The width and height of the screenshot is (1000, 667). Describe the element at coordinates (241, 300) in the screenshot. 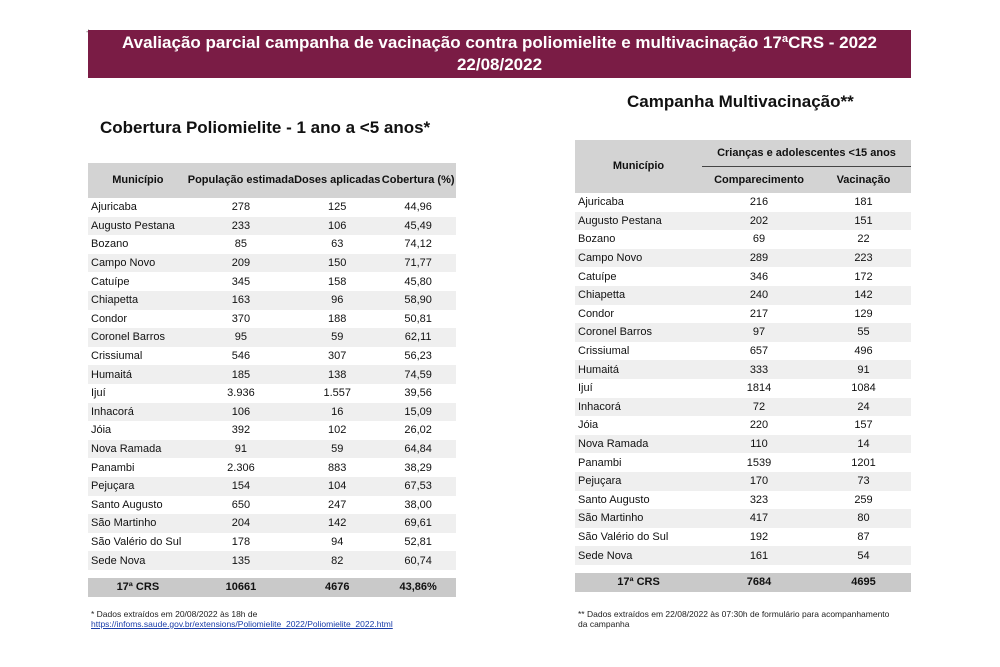

I see `value-cell: 163` at that location.